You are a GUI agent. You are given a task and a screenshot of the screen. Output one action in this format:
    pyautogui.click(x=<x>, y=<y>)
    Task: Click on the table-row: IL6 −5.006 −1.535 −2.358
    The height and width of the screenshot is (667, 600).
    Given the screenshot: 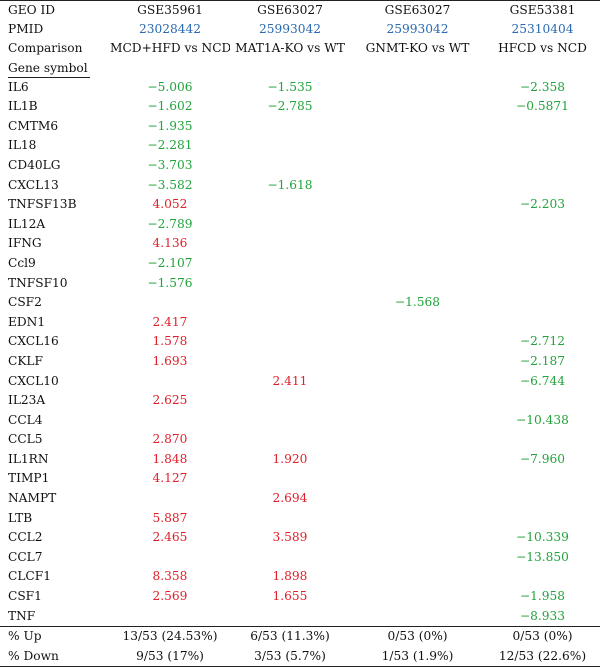 What is the action you would take?
    pyautogui.click(x=300, y=88)
    